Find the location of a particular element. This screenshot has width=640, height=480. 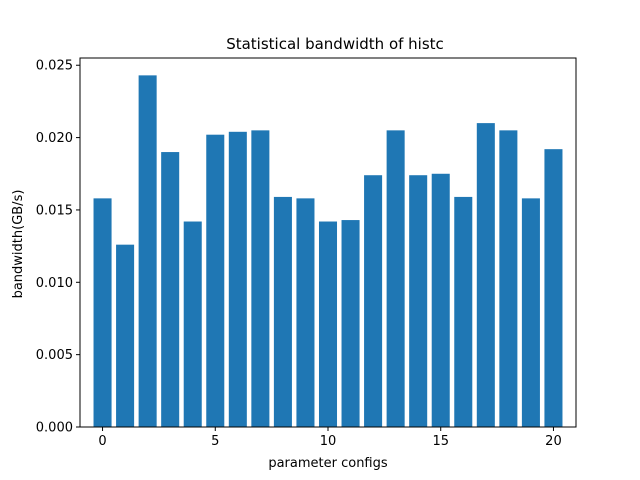

x-axis: 0 5 10 15 20 is located at coordinates (330, 438).